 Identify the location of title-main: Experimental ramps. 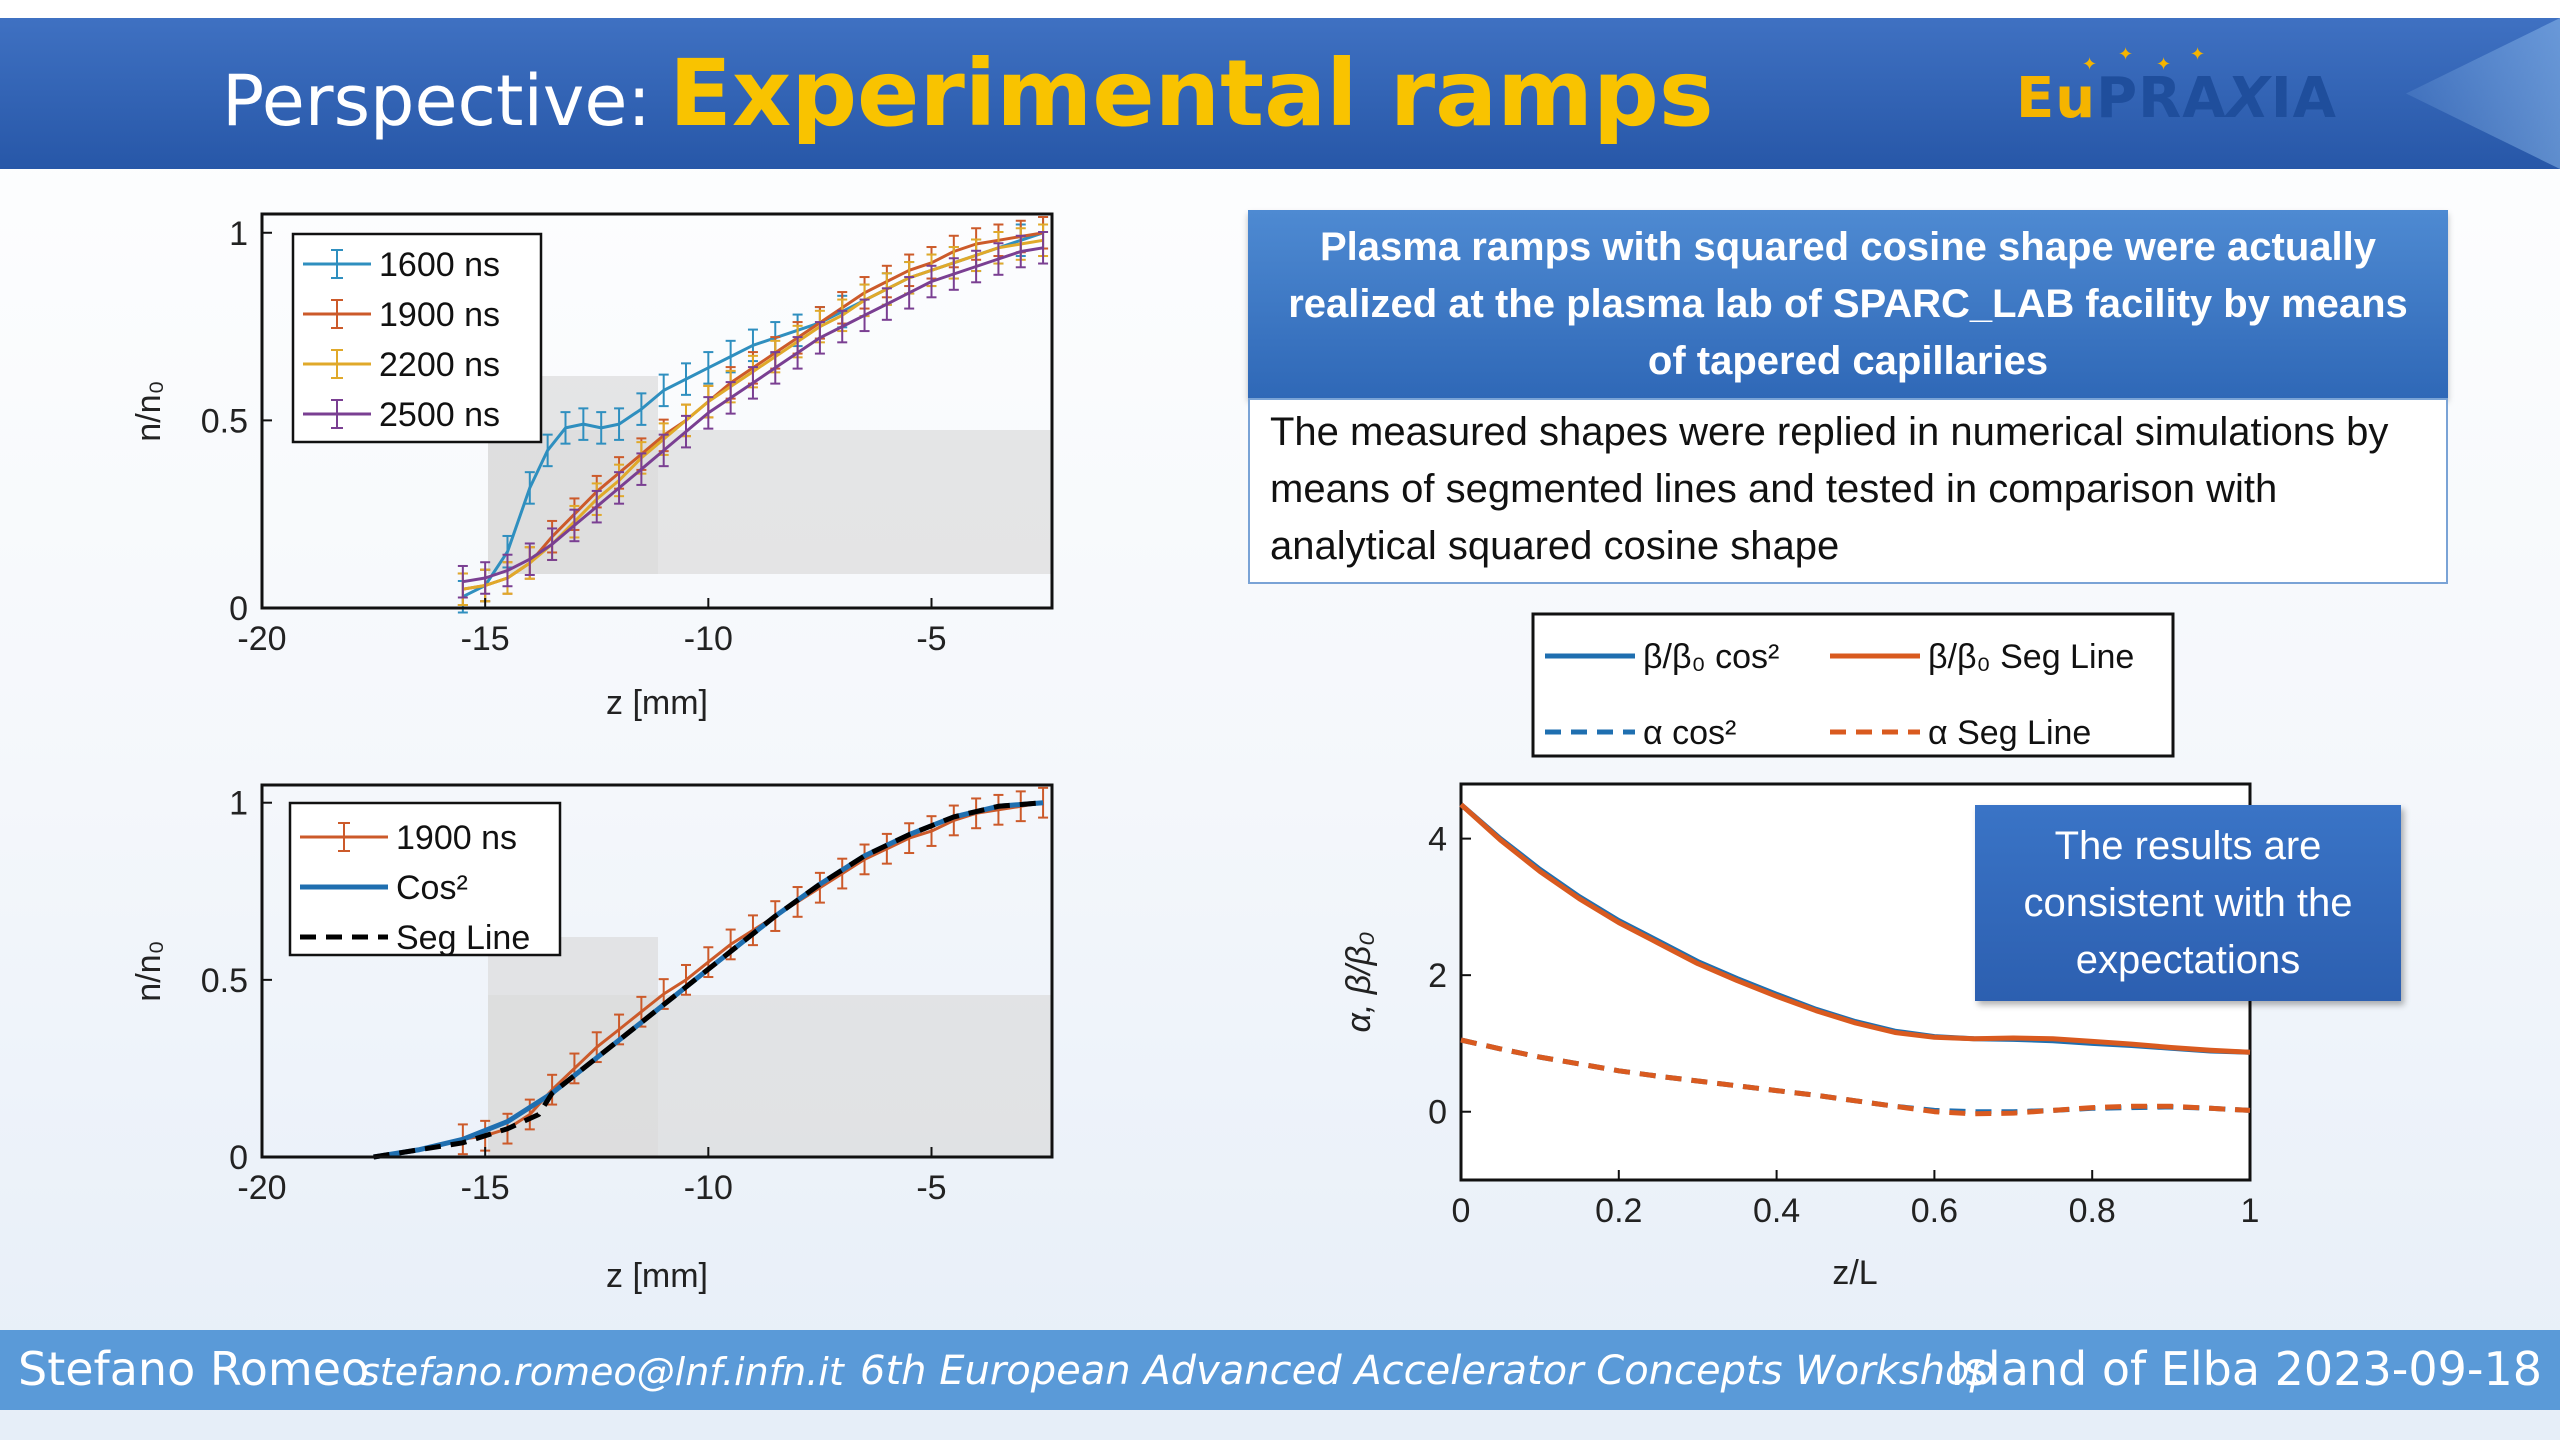
(1191, 93).